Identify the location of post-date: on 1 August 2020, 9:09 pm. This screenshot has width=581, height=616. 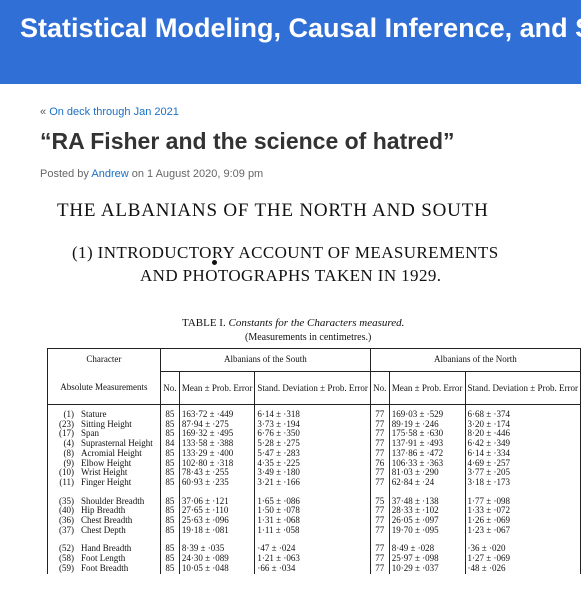
(197, 174).